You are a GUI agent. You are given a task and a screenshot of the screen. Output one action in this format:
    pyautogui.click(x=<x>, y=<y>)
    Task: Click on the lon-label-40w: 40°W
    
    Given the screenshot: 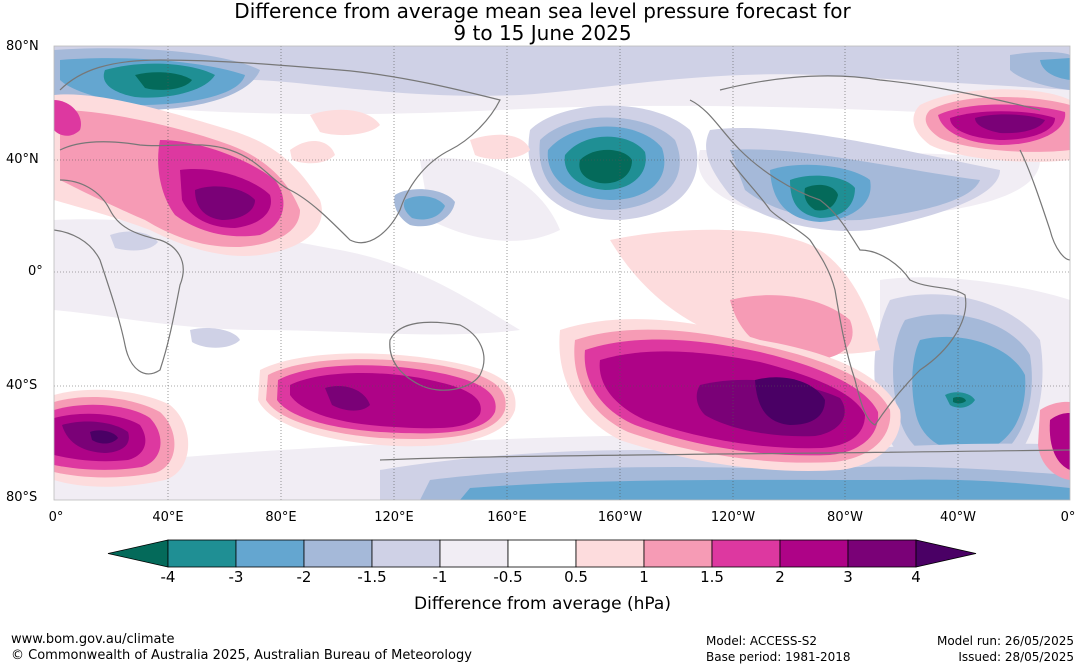 What is the action you would take?
    pyautogui.click(x=958, y=517)
    